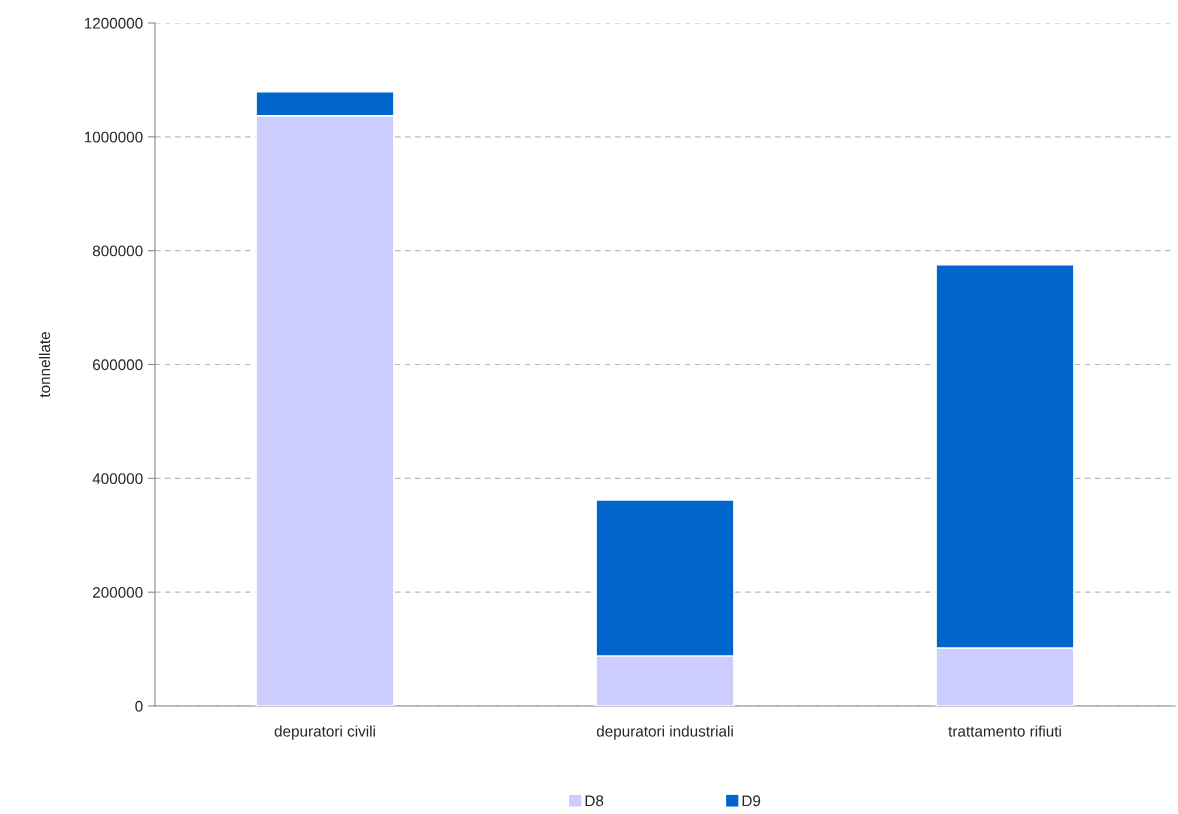  What do you see at coordinates (324, 732) in the screenshot?
I see `x-tick-label: depuratori civili` at bounding box center [324, 732].